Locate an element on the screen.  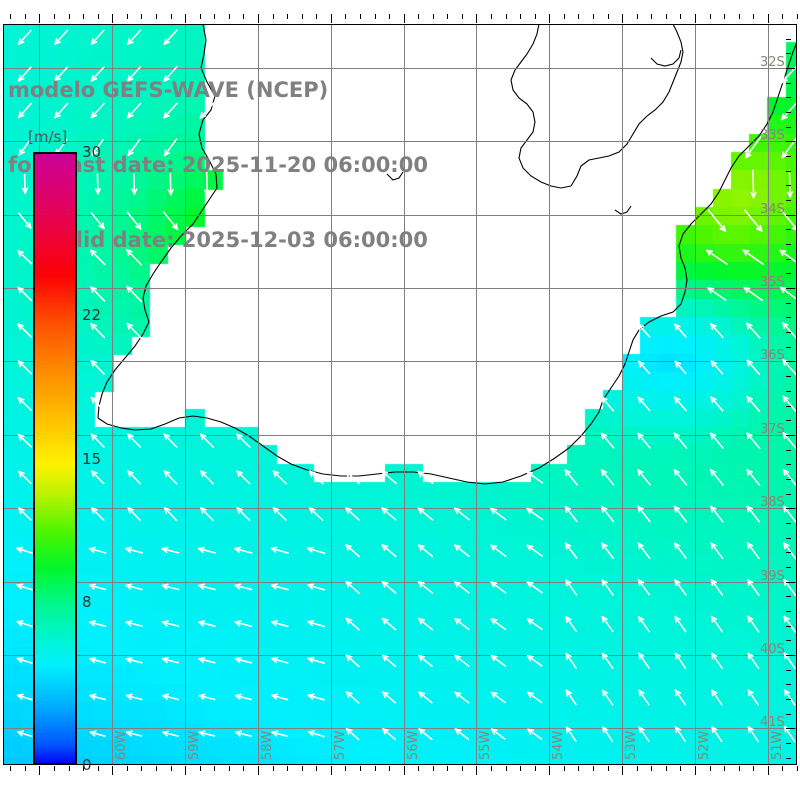
model-title: modelo GEFS-WAVE (NCEP) is located at coordinates (168, 90).